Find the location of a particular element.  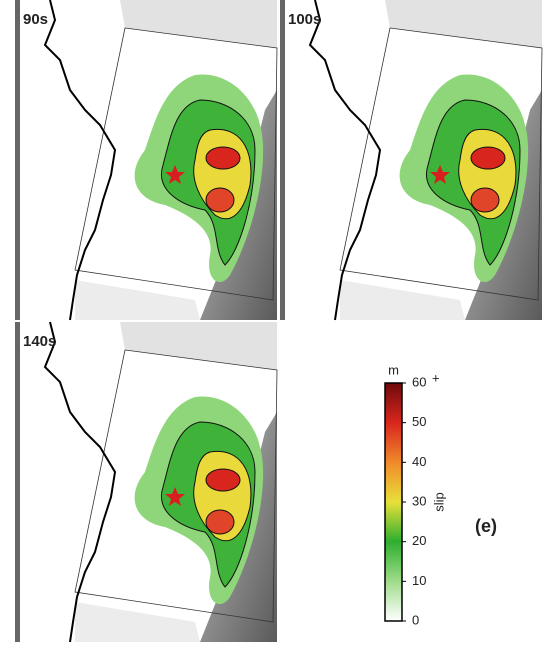

tick-label: 30 is located at coordinates (419, 500).